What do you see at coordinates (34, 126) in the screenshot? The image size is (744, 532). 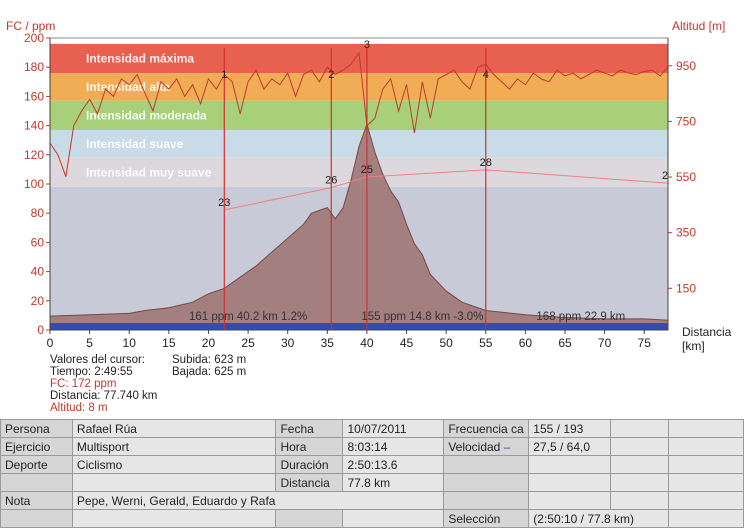 I see `y-left-tick-label: 140` at bounding box center [34, 126].